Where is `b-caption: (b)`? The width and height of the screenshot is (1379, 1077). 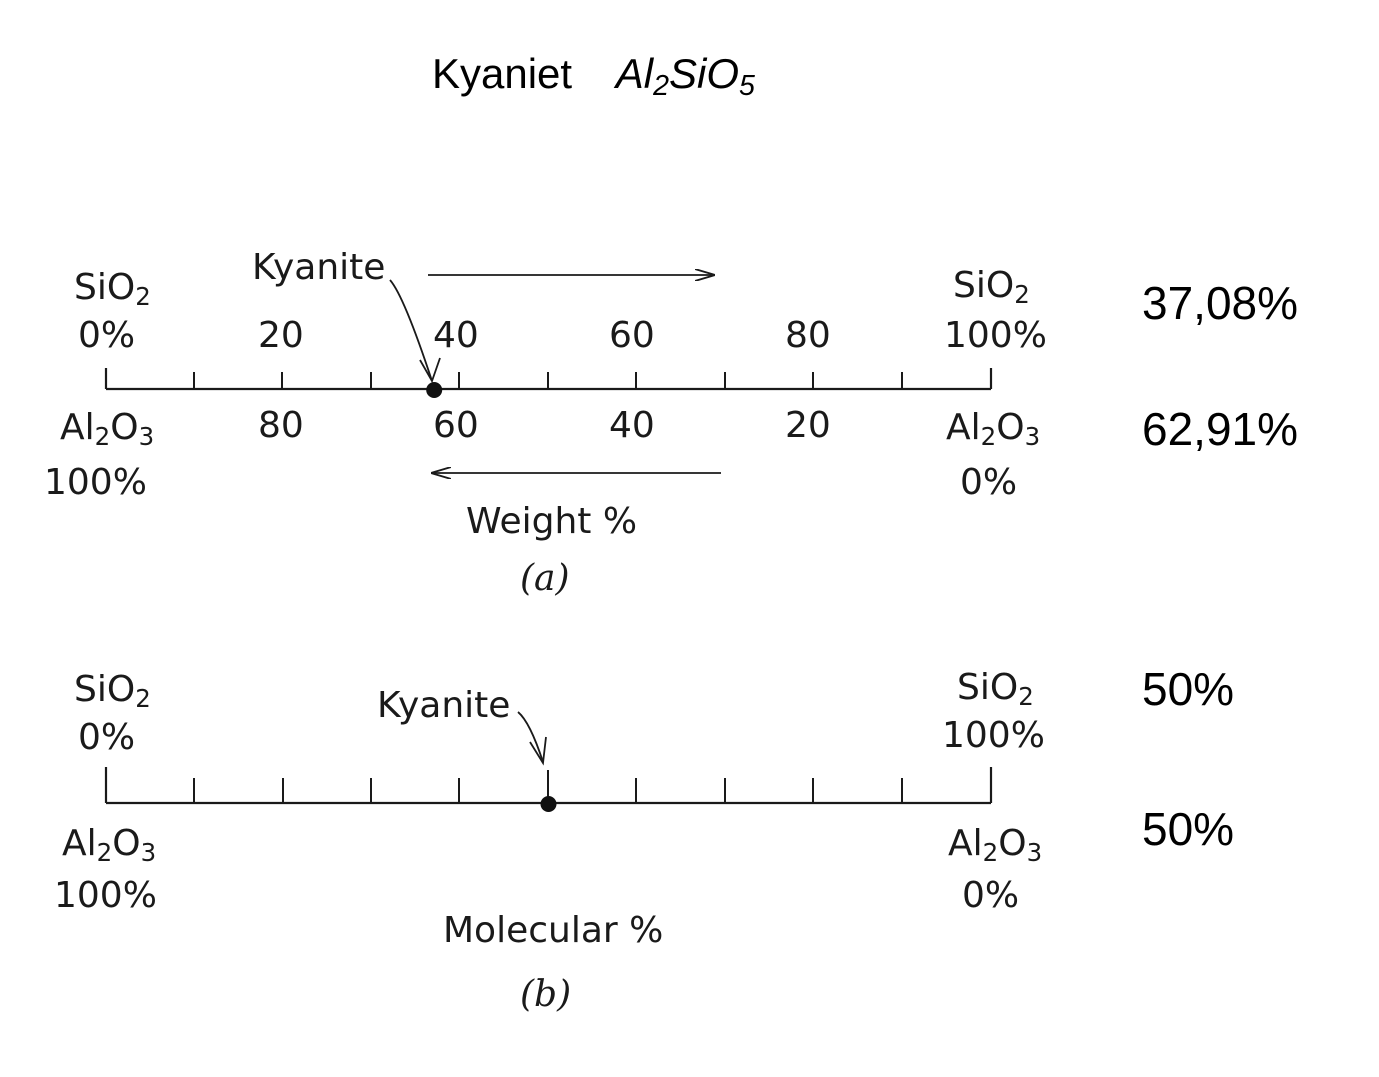 b-caption: (b) is located at coordinates (546, 994).